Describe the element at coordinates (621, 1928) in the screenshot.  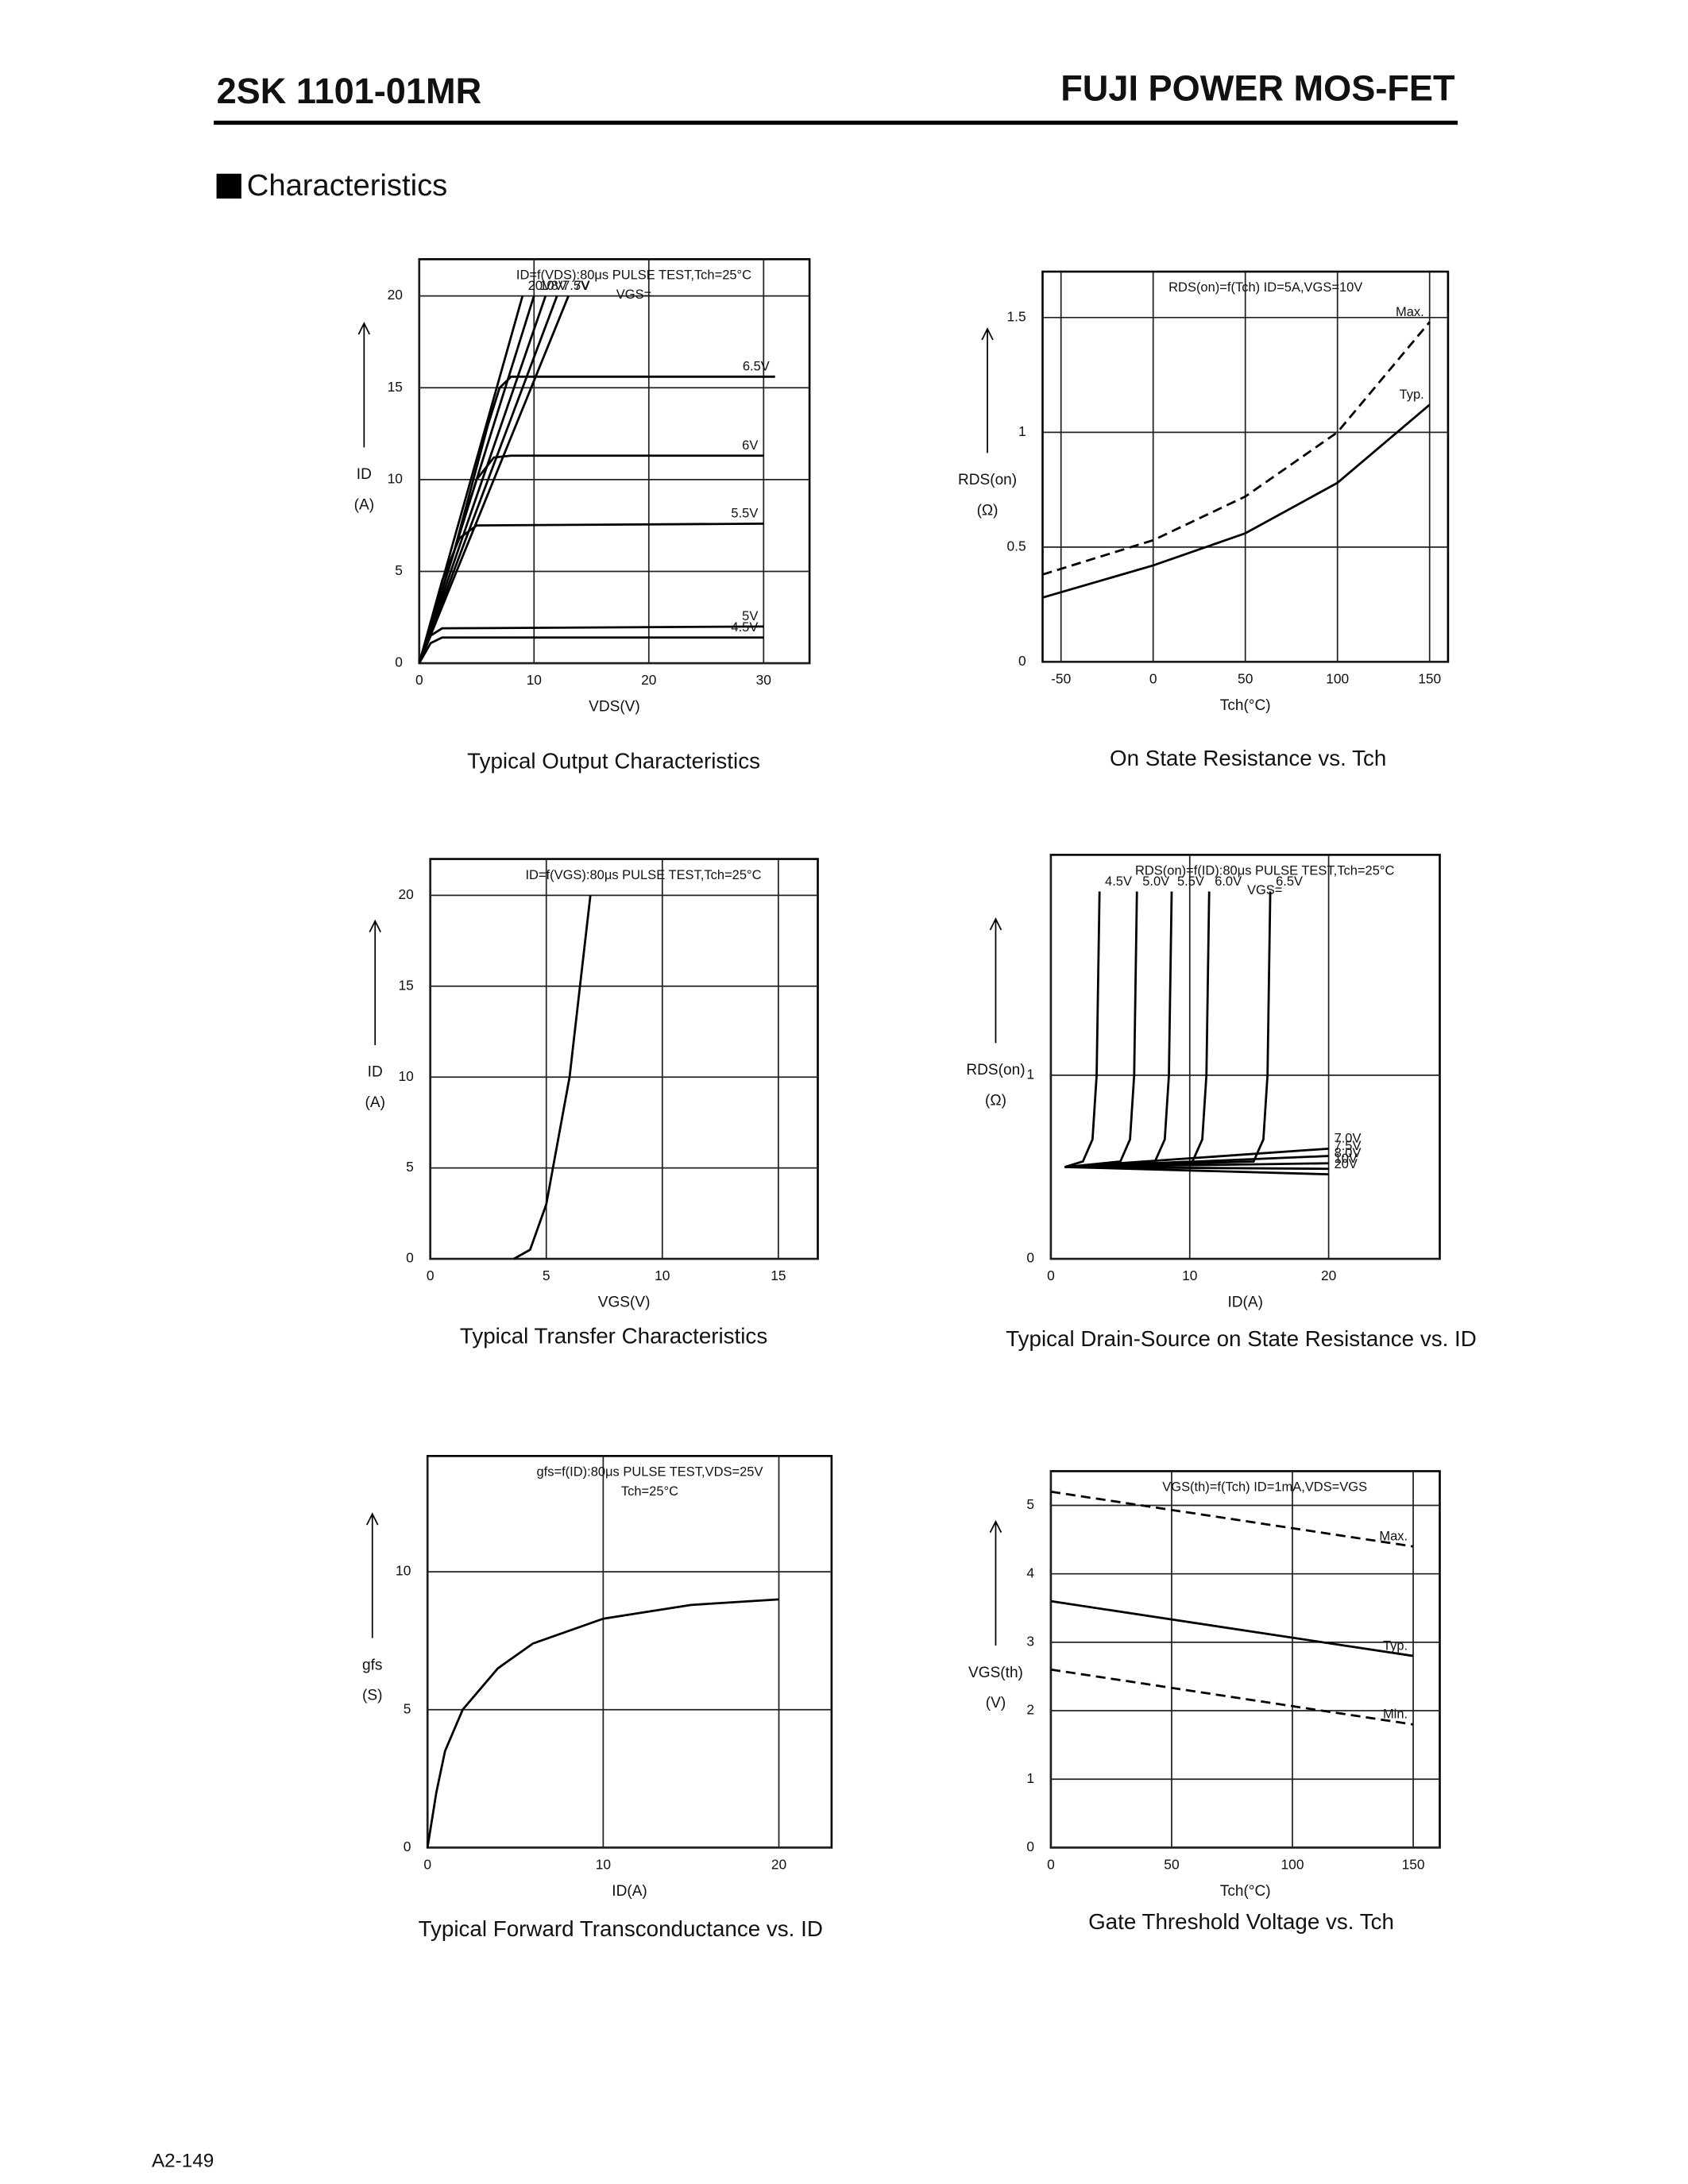
I see `chart-caption: Typical Forward Transconductance vs. ID` at that location.